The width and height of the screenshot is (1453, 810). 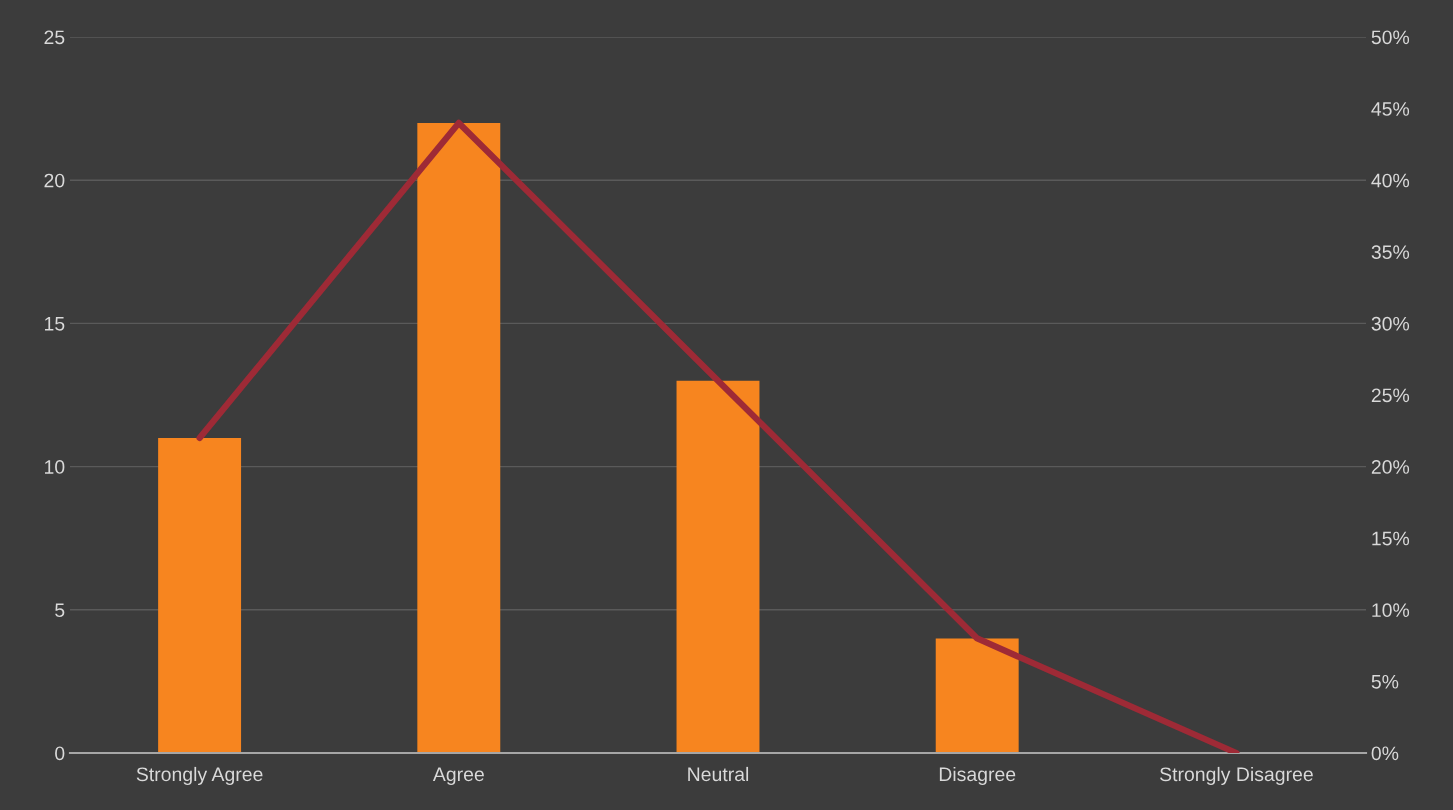 What do you see at coordinates (1385, 753) in the screenshot?
I see `y2-tick-label: 0%` at bounding box center [1385, 753].